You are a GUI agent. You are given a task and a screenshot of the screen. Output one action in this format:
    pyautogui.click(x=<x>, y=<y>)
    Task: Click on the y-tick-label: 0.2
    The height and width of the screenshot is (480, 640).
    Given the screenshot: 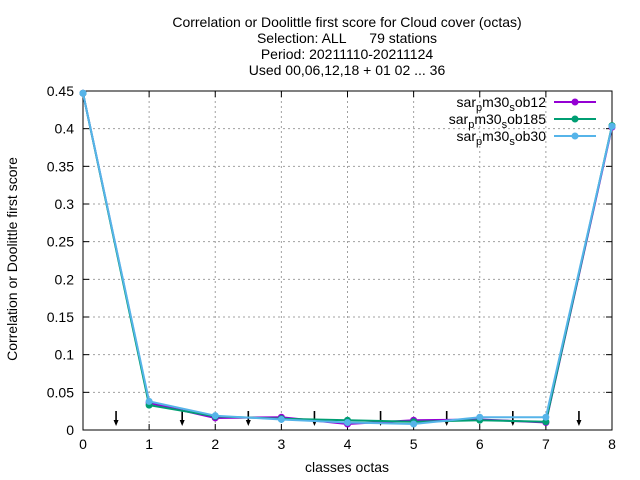 What is the action you would take?
    pyautogui.click(x=65, y=279)
    